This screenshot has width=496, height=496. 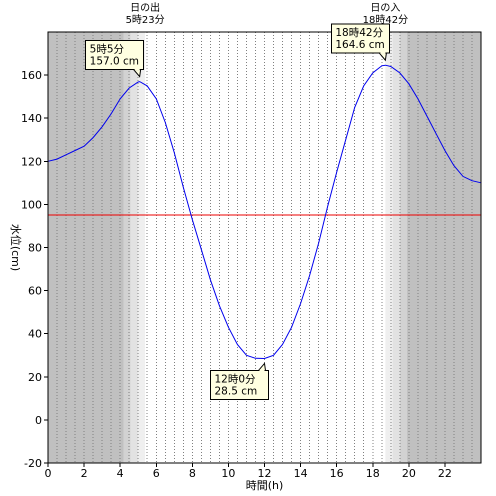 What do you see at coordinates (236, 391) in the screenshot?
I see `callout-value: 28.5 cm` at bounding box center [236, 391].